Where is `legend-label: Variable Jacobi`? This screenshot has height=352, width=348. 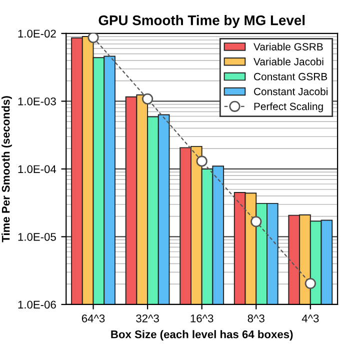
legend-label: Variable Jacobi is located at coordinates (289, 62).